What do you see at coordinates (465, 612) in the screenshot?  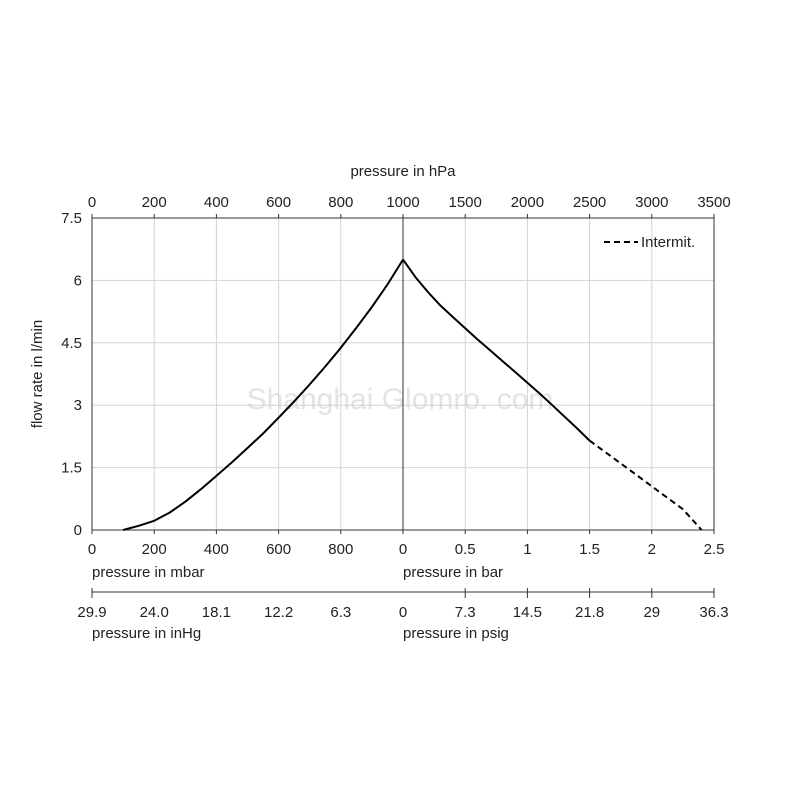 I see `psig-tick-label: 7.3` at bounding box center [465, 612].